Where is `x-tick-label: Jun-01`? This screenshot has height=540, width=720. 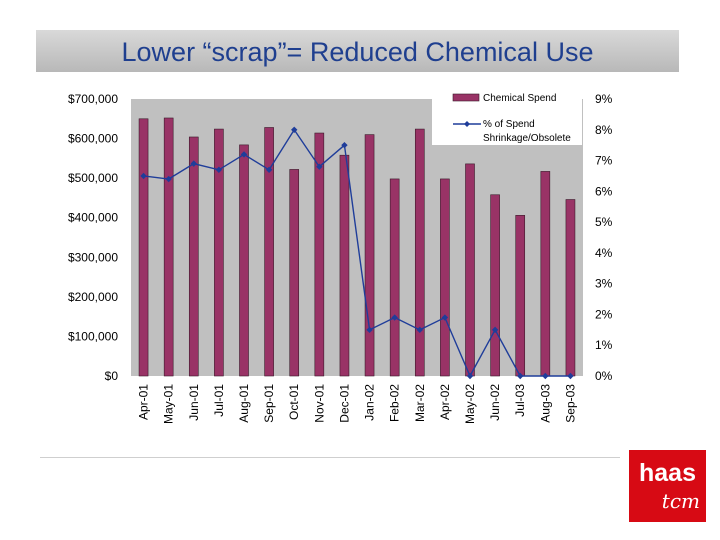 x-tick-label: Jun-01 is located at coordinates (194, 402).